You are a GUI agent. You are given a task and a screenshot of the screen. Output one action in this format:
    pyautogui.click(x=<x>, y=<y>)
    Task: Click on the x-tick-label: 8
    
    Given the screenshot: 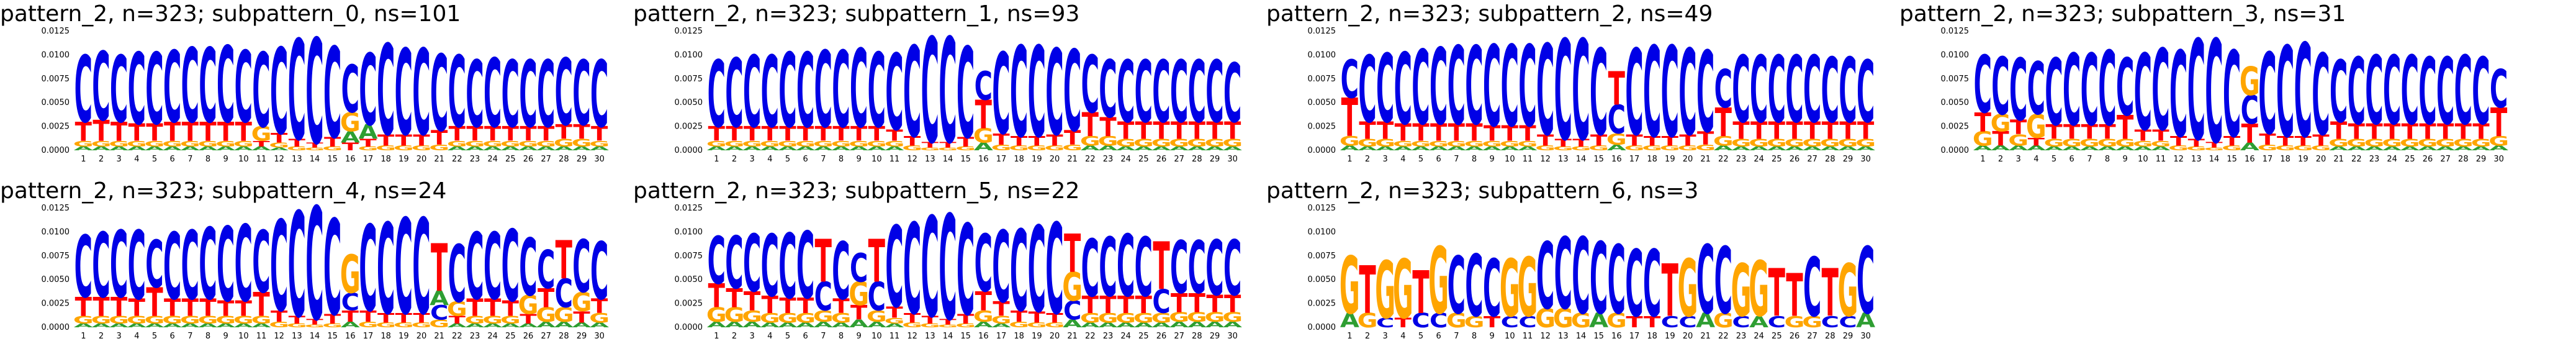 What is the action you would take?
    pyautogui.click(x=1474, y=337)
    